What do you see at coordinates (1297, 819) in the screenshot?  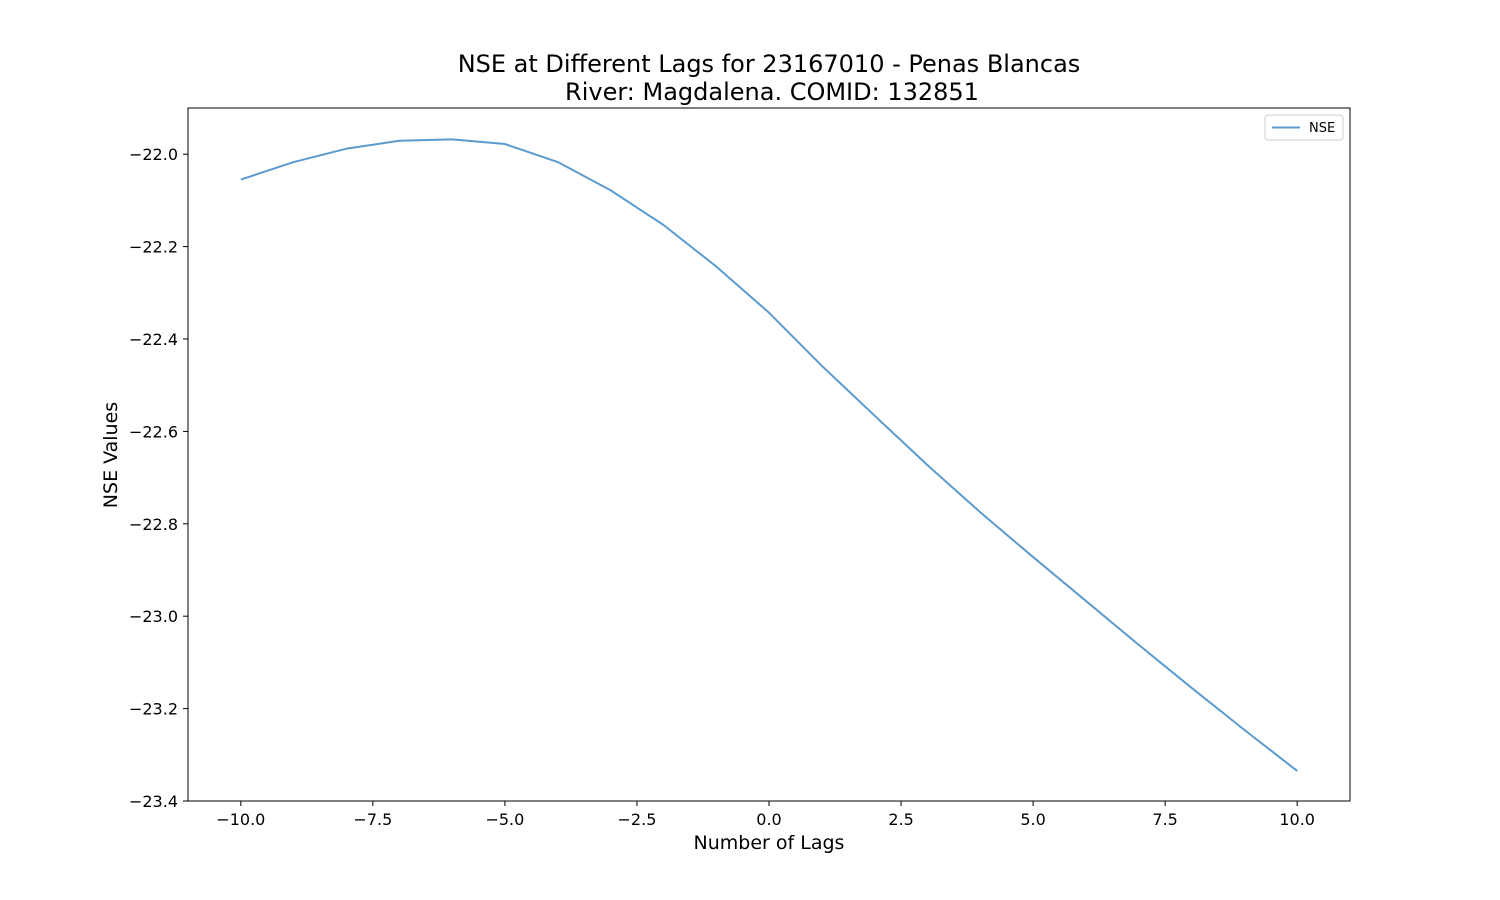 I see `x-tick-label: 10.0` at bounding box center [1297, 819].